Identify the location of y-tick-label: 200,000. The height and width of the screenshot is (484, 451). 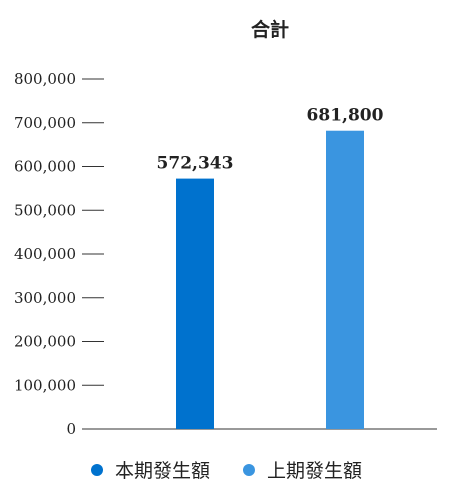
(45, 342).